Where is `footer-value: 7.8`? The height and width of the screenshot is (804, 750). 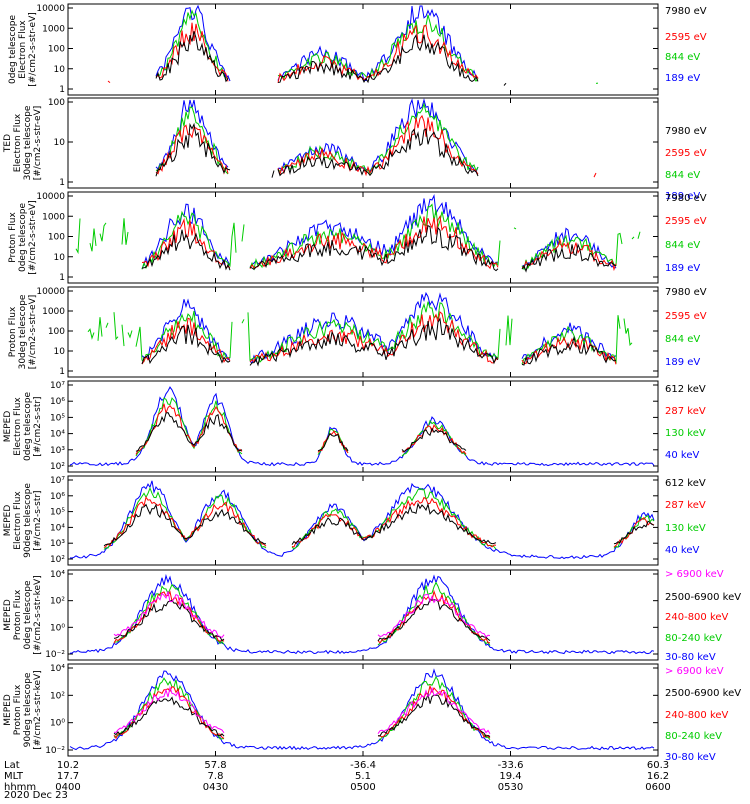 footer-value: 7.8 is located at coordinates (216, 776).